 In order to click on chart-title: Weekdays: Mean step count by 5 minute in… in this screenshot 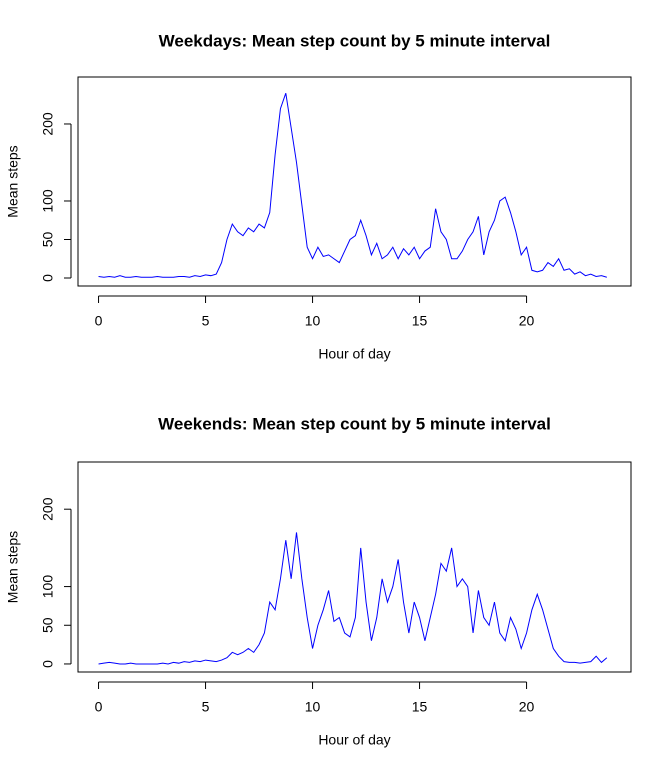, I will do `click(355, 40)`.